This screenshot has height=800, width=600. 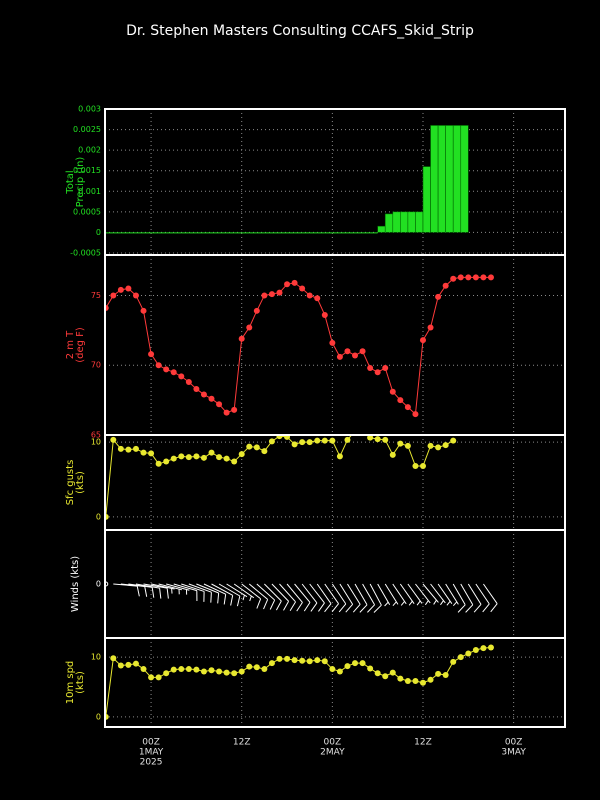 I want to click on y-axis-label: Total, so click(x=70, y=182).